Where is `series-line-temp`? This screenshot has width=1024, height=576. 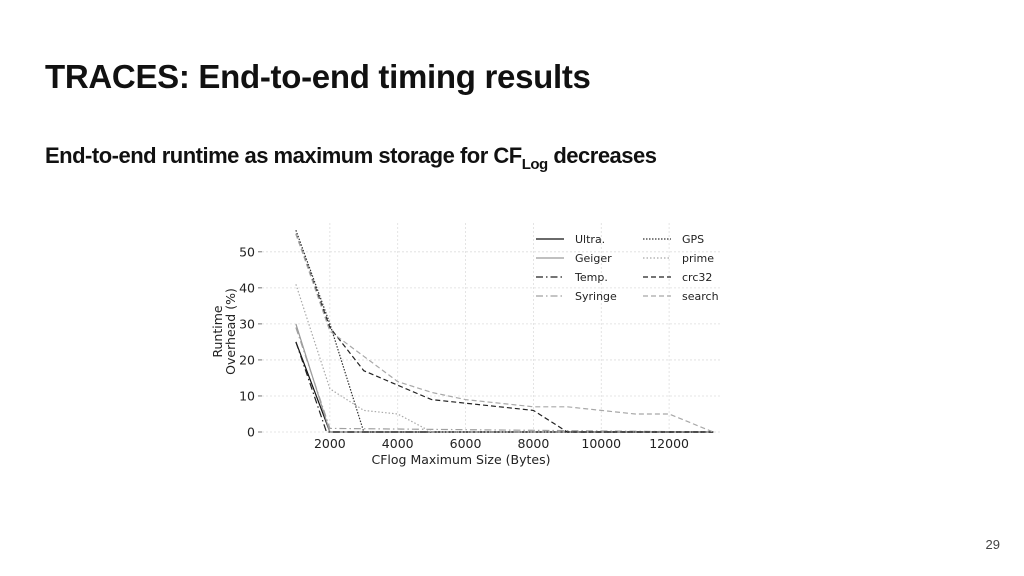 series-line-temp is located at coordinates (504, 387).